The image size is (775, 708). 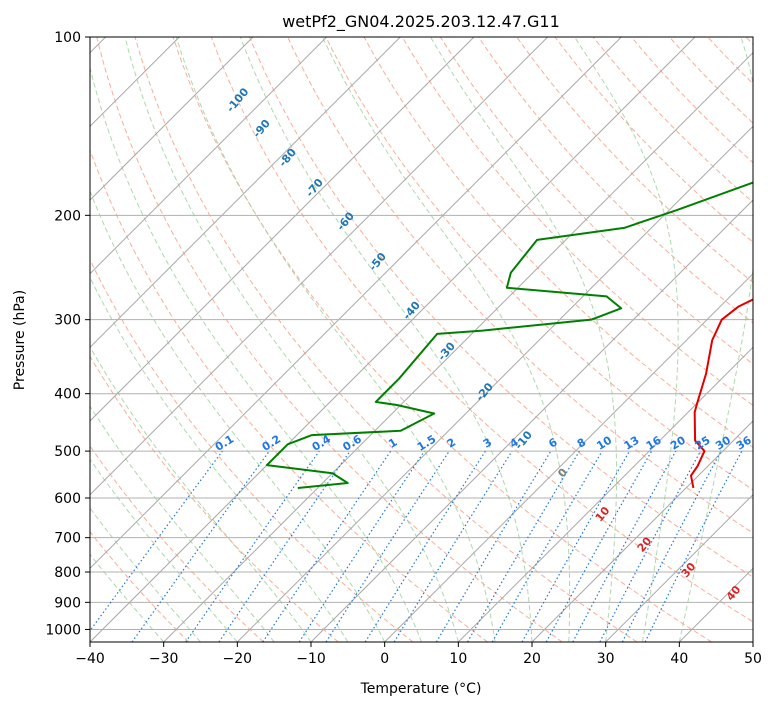 What do you see at coordinates (67, 38) in the screenshot?
I see `y-tick-label: 100` at bounding box center [67, 38].